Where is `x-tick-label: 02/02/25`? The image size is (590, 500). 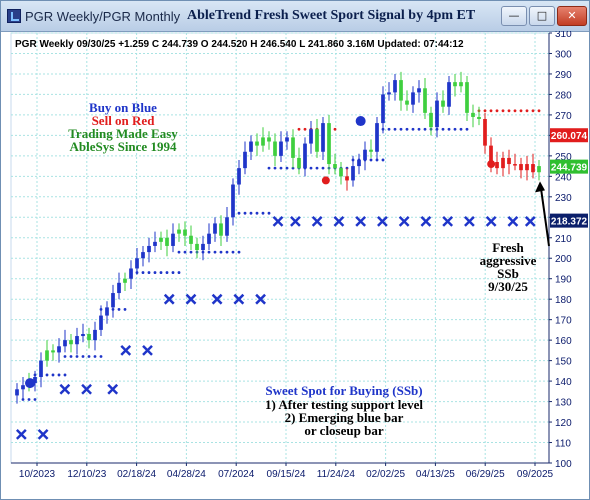 x-tick-label: 02/02/25 is located at coordinates (385, 474).